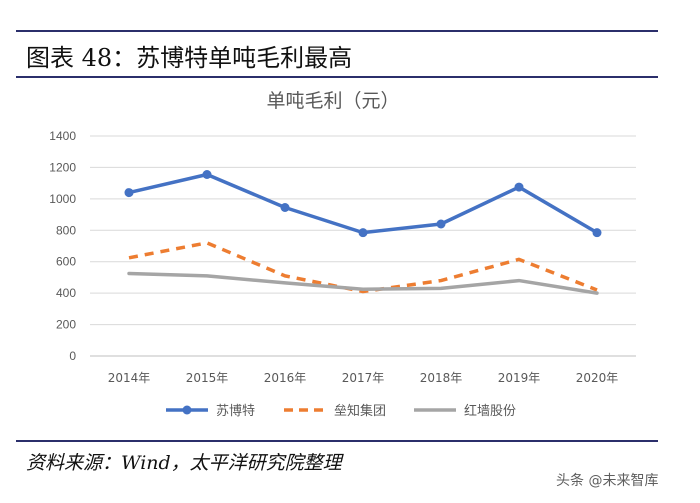  Describe the element at coordinates (441, 378) in the screenshot. I see `x-tick-label: 2018年` at that location.